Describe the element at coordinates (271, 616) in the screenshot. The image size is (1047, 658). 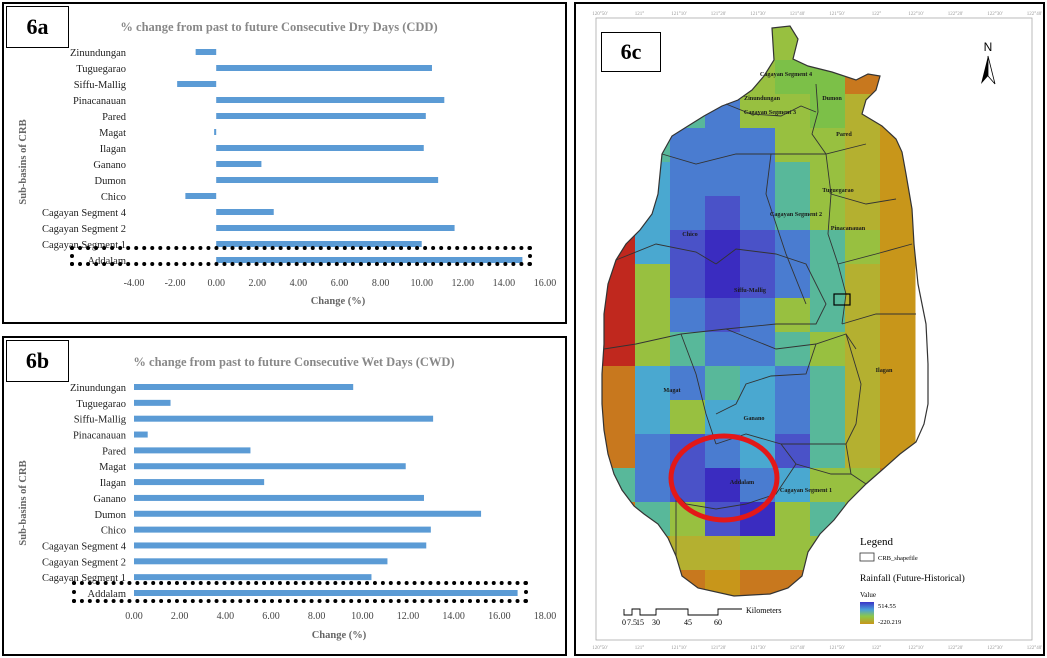
I see `x-tick-label: 6.00` at that location.